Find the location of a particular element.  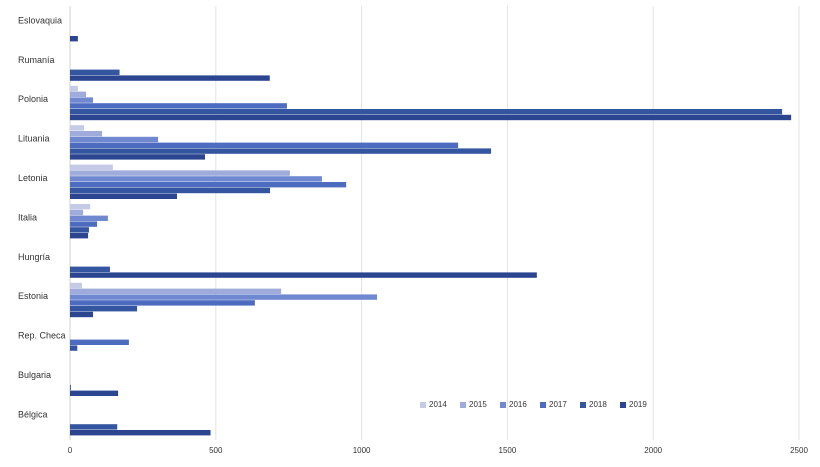

x-tick-label: 2500 is located at coordinates (799, 450).